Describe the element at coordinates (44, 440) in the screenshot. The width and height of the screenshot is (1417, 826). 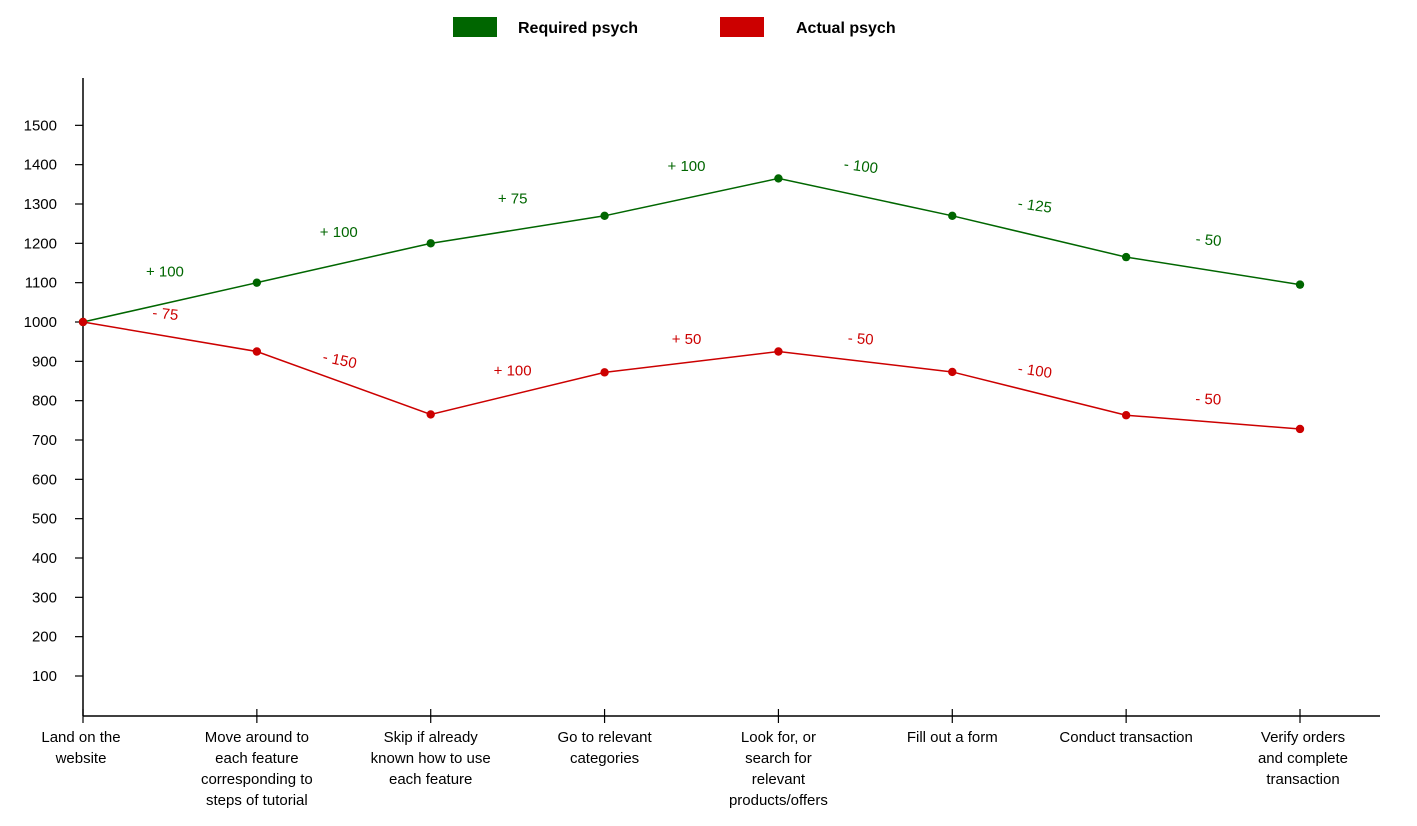
I see `y-tick-label: 700` at that location.